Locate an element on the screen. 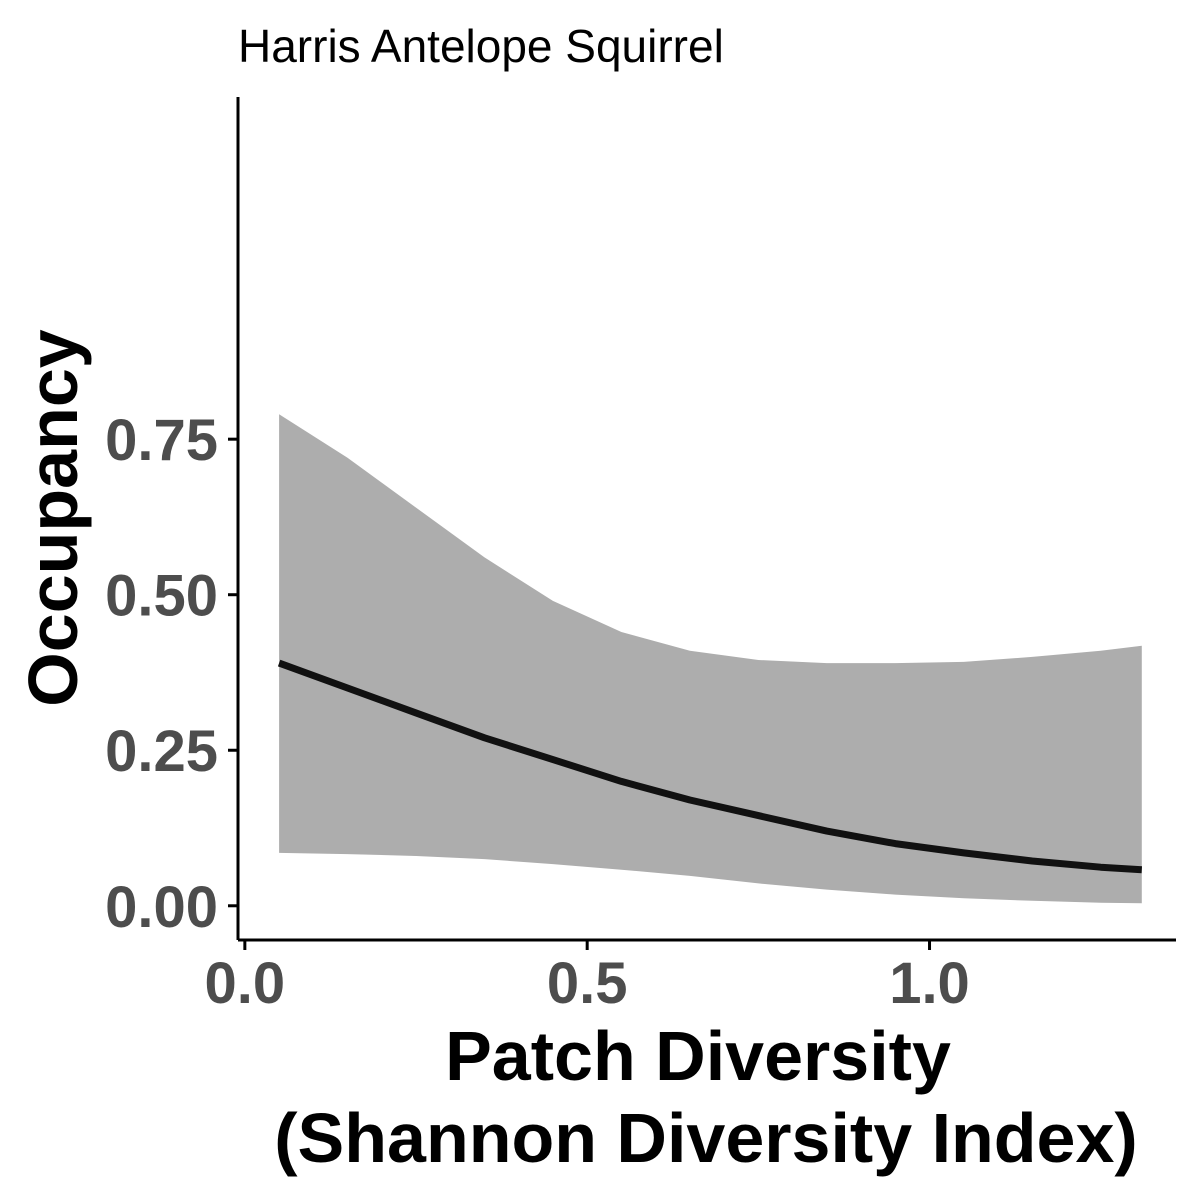  y-tick-label: 0.50 is located at coordinates (161, 596).